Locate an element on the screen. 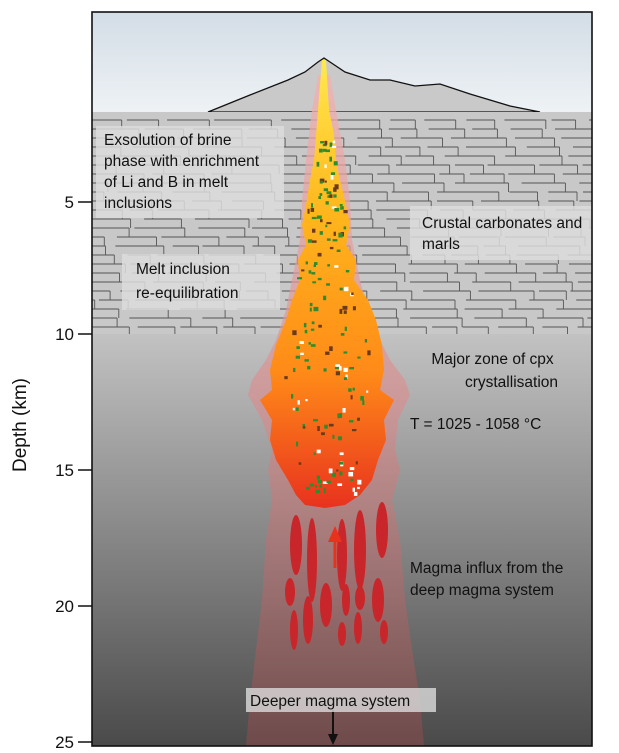 The width and height of the screenshot is (619, 753). label-deeper-magma: Deeper magma system is located at coordinates (330, 701).